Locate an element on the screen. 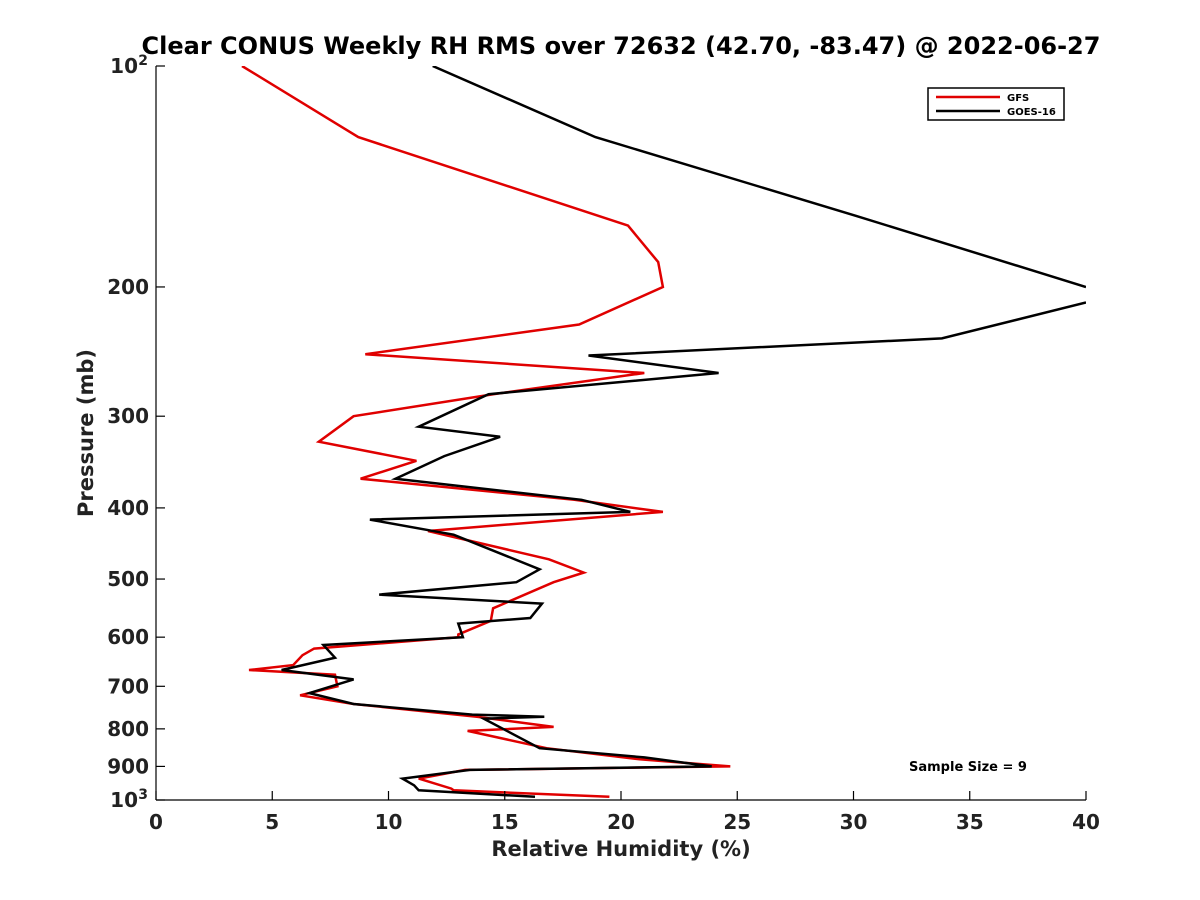 Image resolution: width=1200 pixels, height=900 pixels. x-tick-label: 0 is located at coordinates (156, 822).